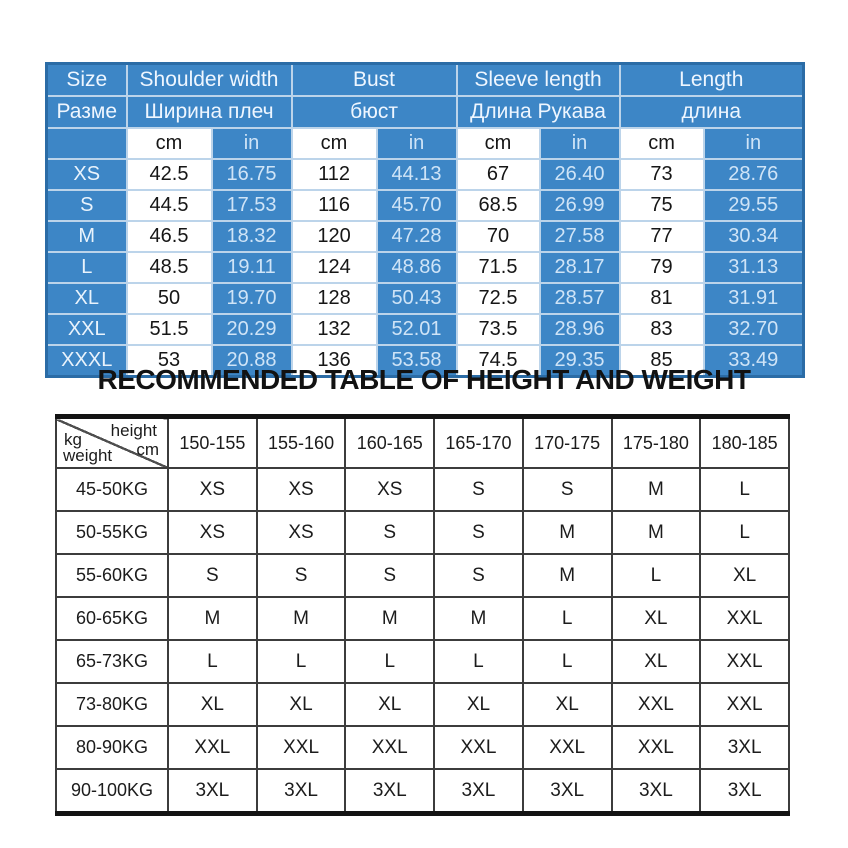 This screenshot has width=848, height=848. I want to click on size-label: XL, so click(86, 298).